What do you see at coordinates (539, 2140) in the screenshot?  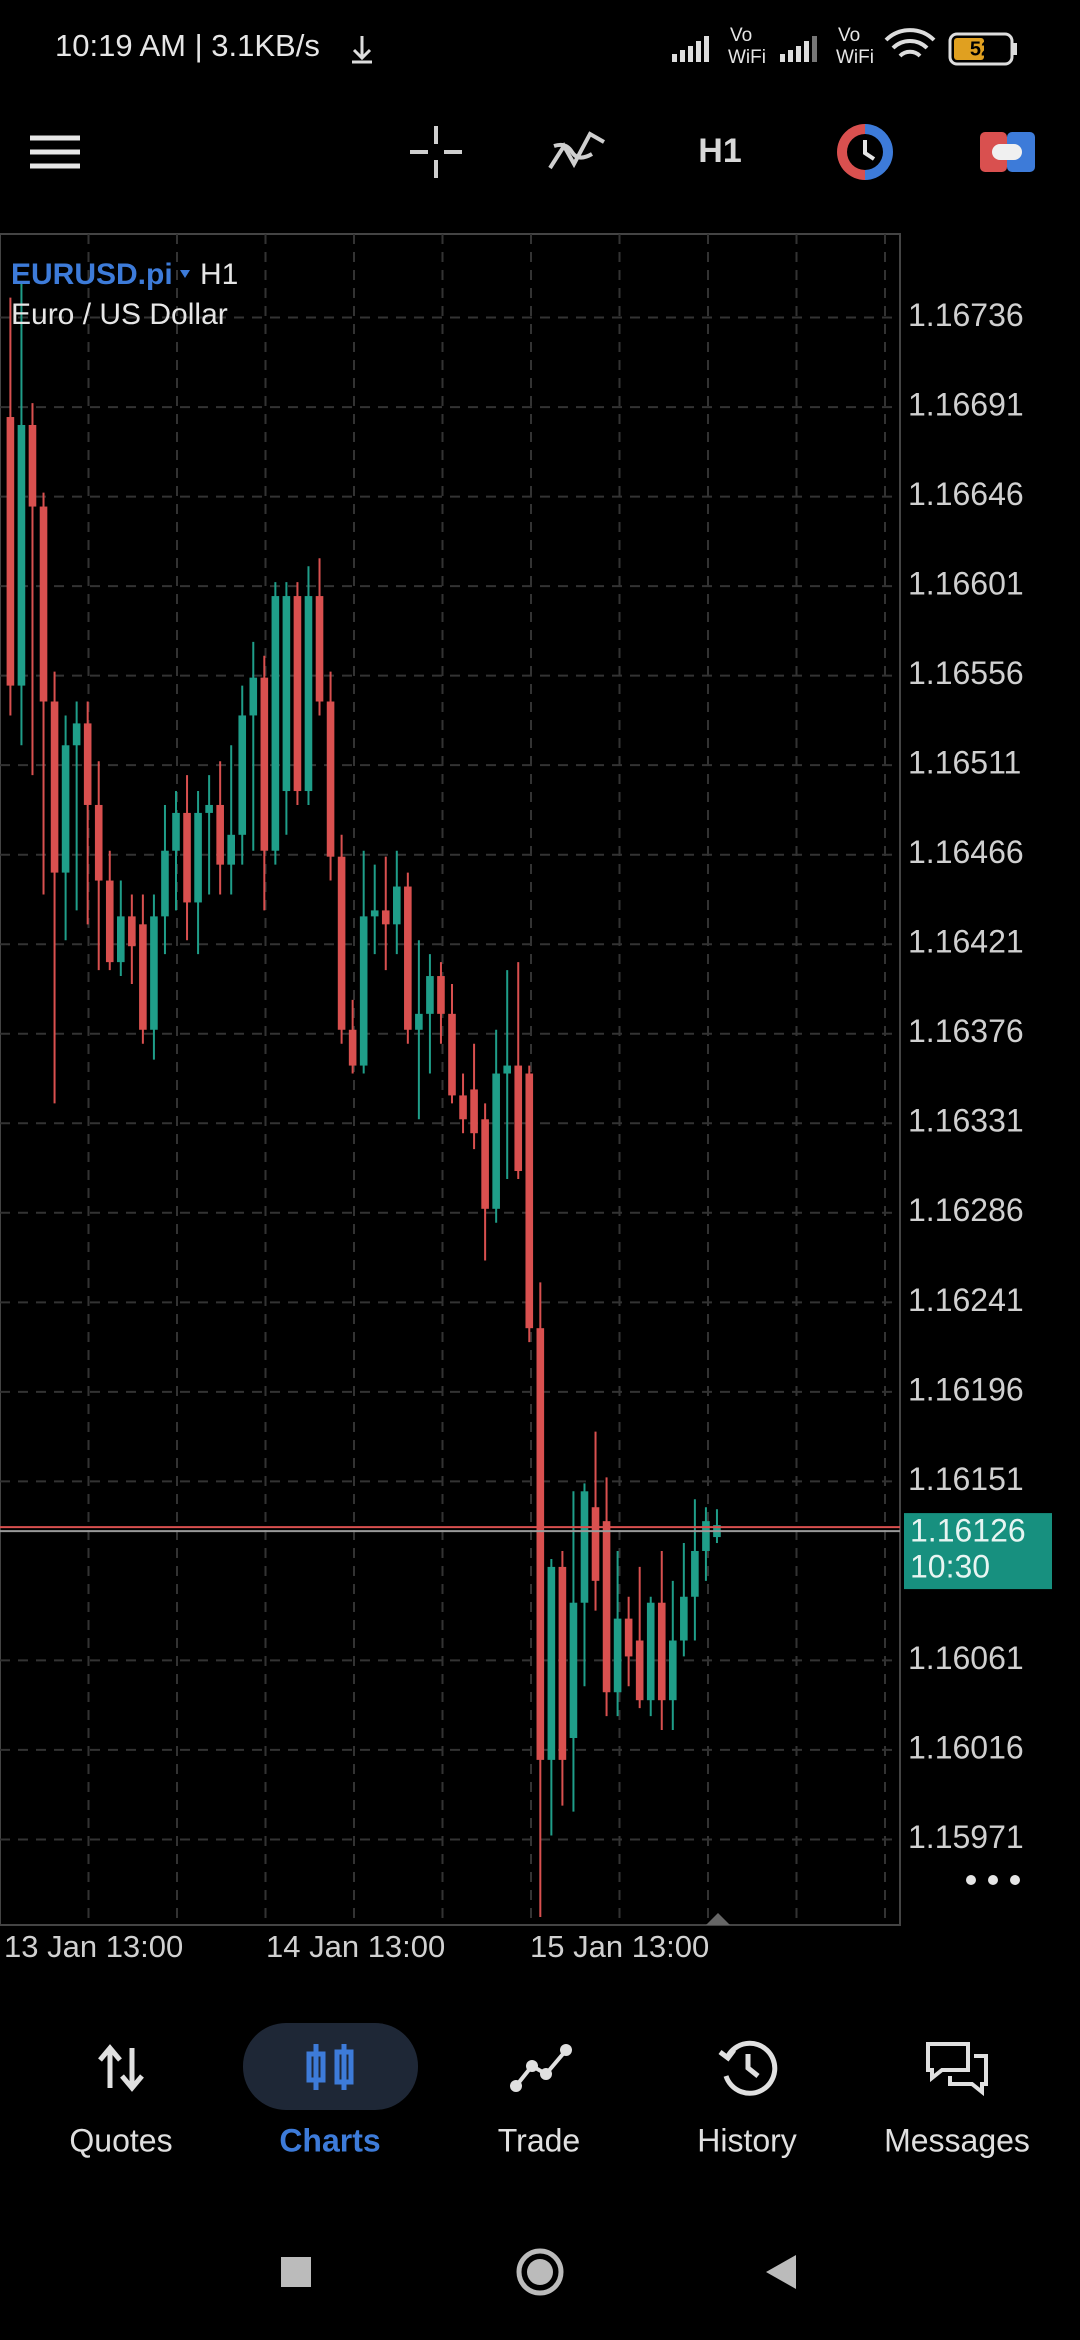 I see `nav-tab: Trade` at bounding box center [539, 2140].